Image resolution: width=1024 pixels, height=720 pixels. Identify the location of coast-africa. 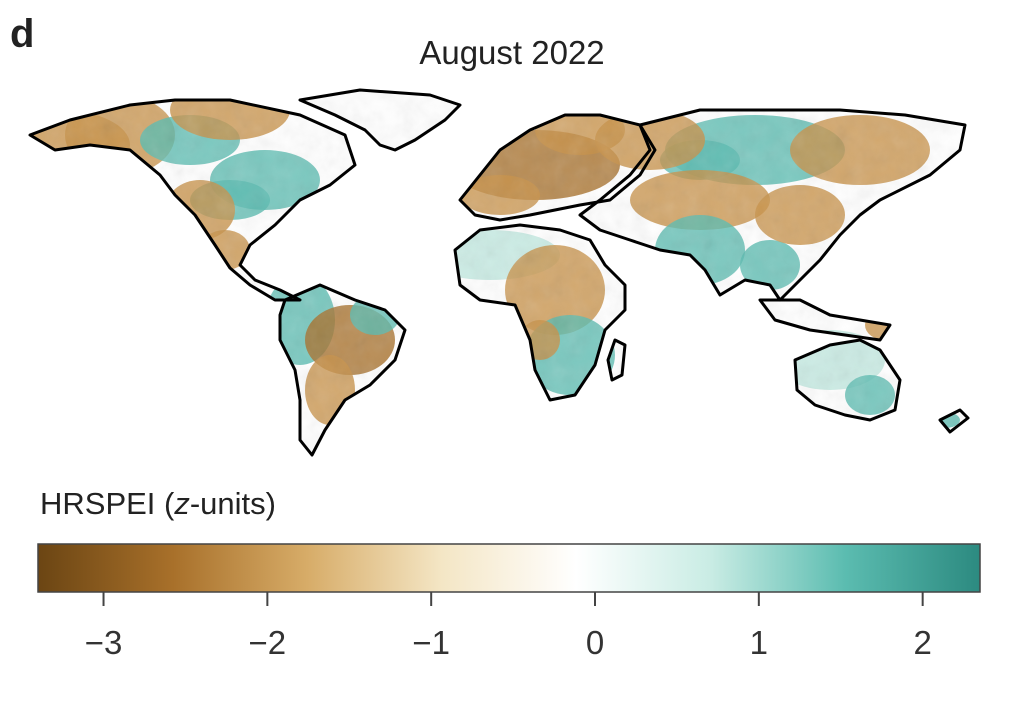
(540, 312).